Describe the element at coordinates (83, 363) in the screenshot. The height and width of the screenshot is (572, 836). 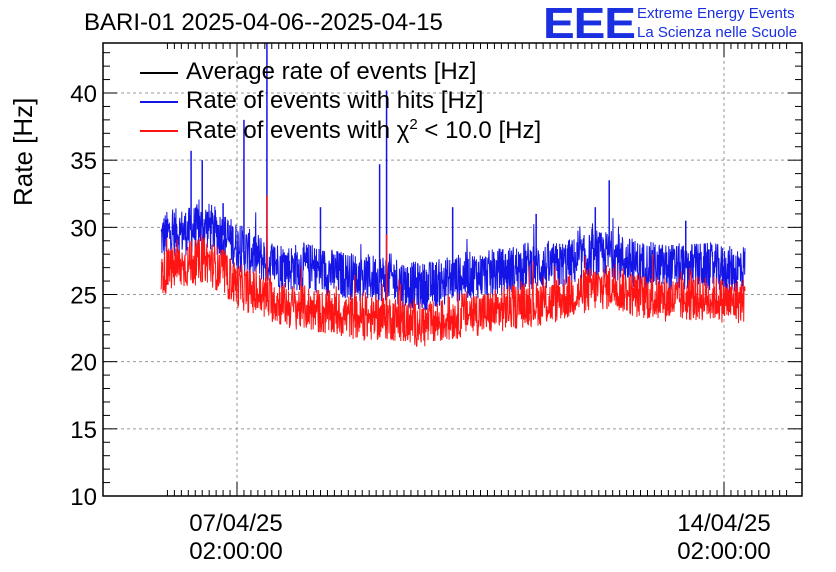
I see `y-tick-label: 20` at that location.